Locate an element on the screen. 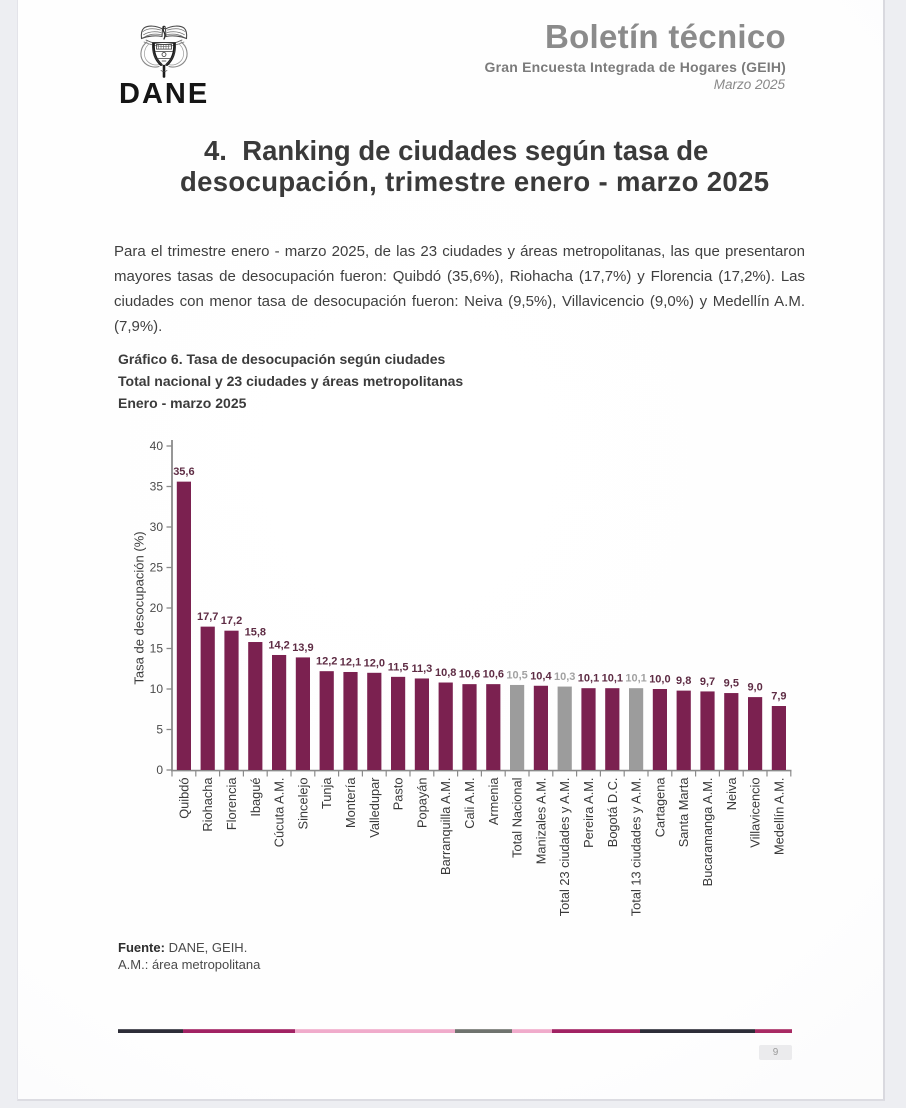 This screenshot has width=906, height=1108. svg-text: Total 23 ciudades y A.M. is located at coordinates (564, 847).